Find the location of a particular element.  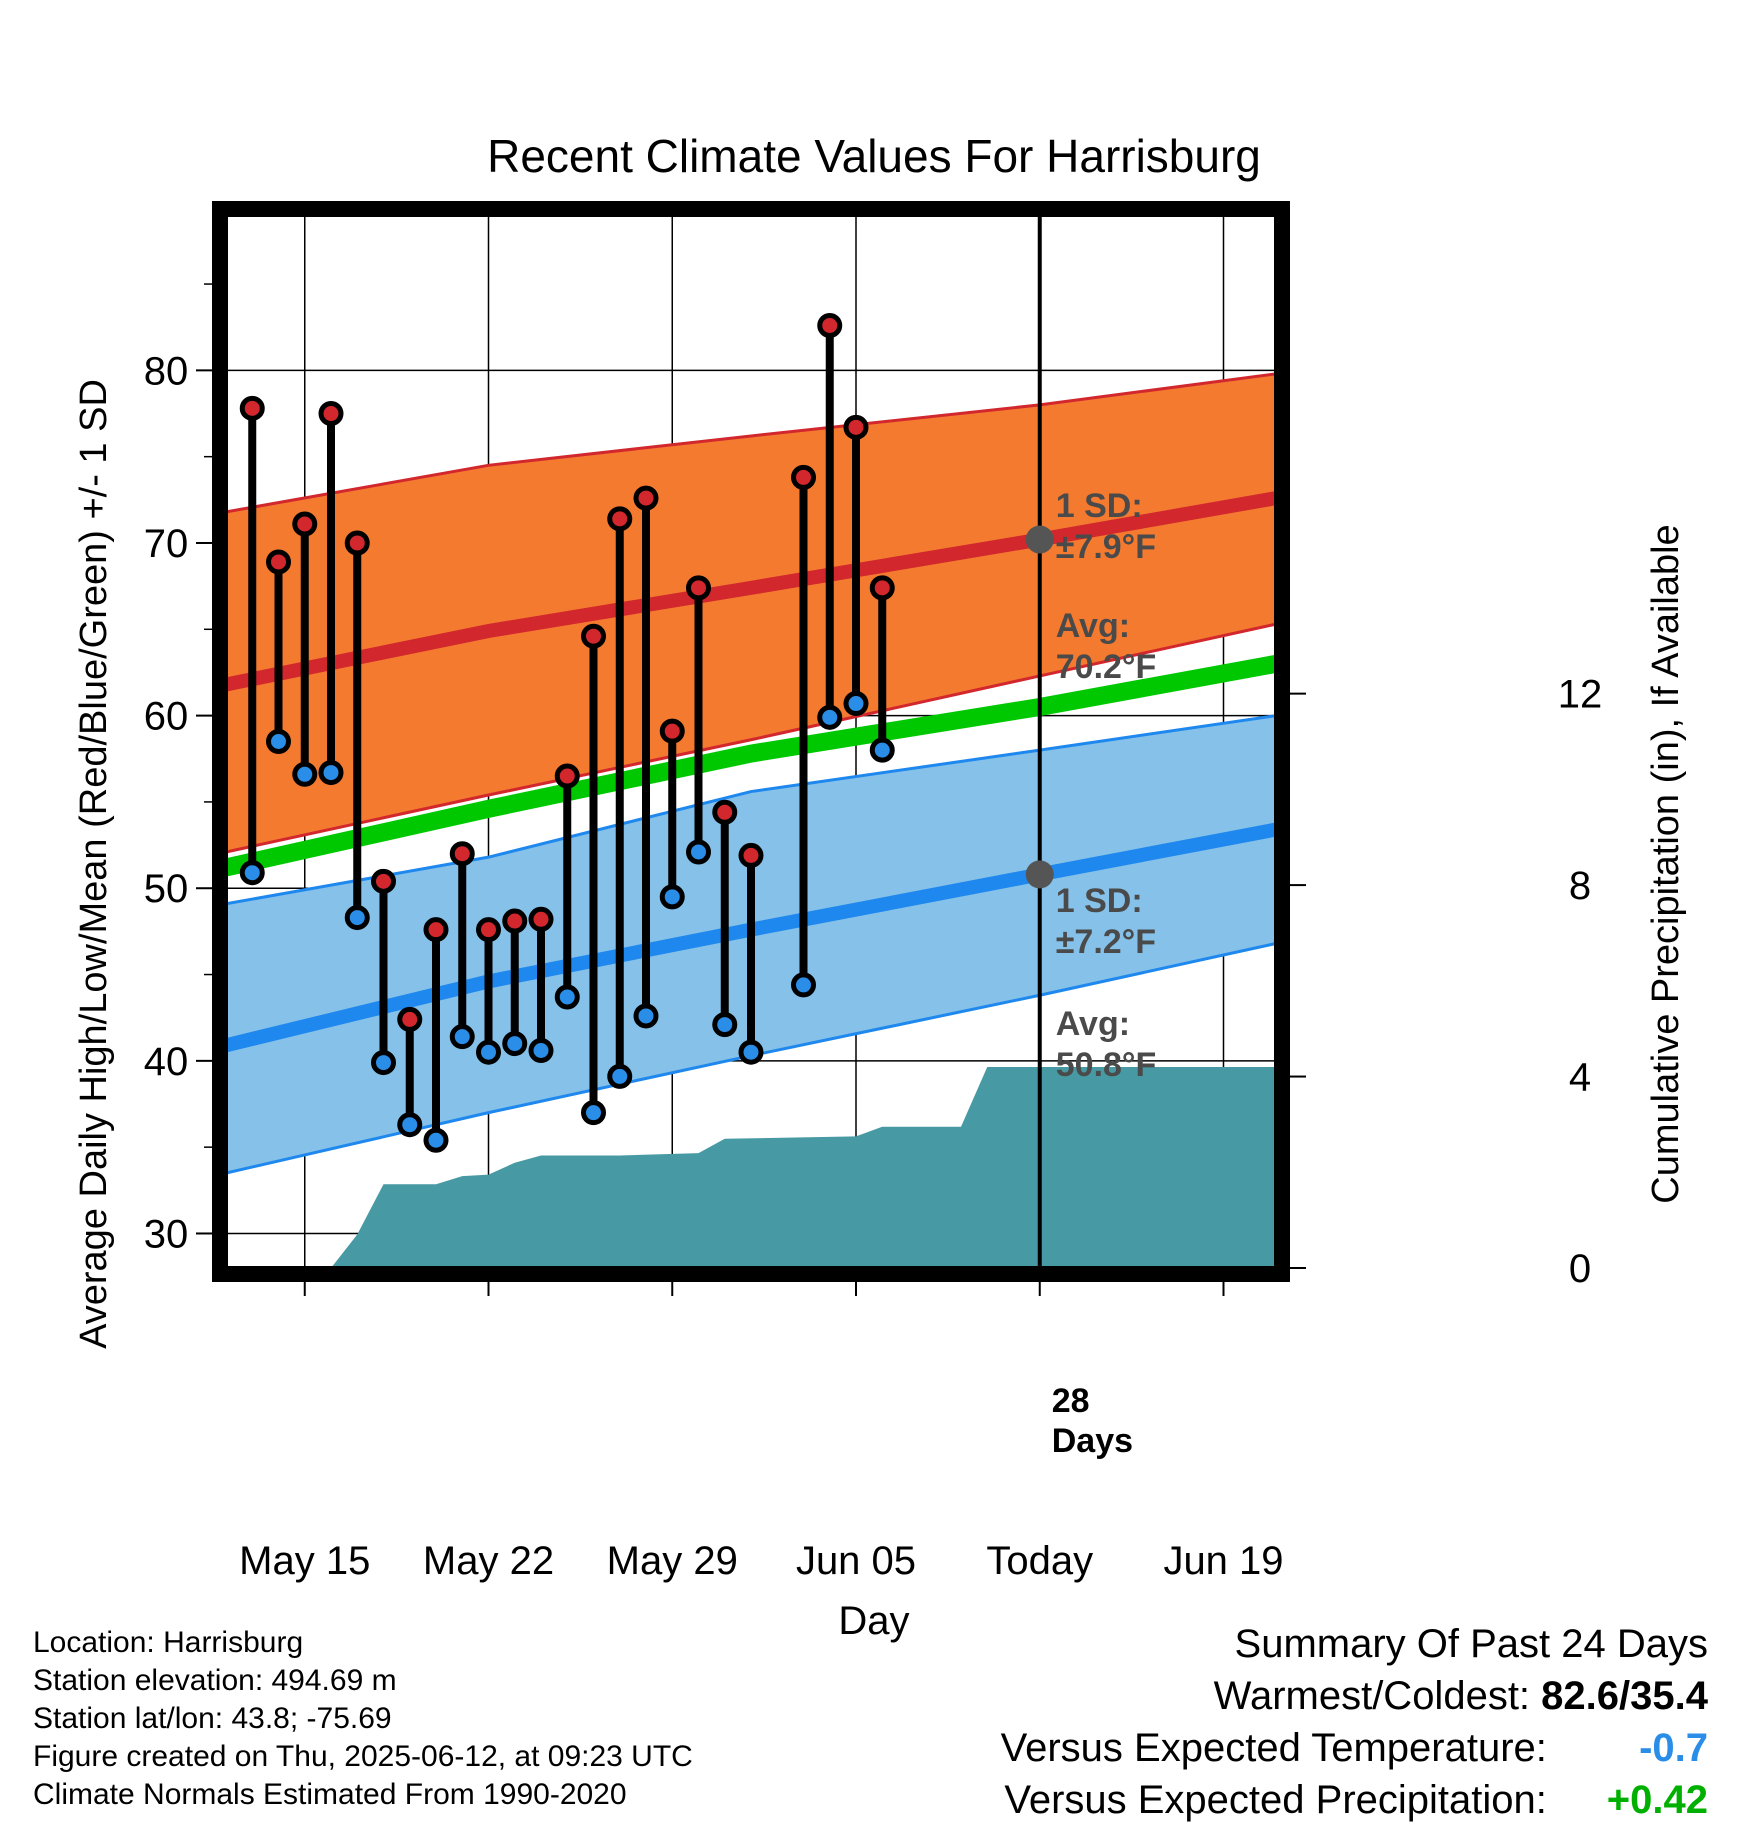

high-lower-line is located at coordinates (751, 738).